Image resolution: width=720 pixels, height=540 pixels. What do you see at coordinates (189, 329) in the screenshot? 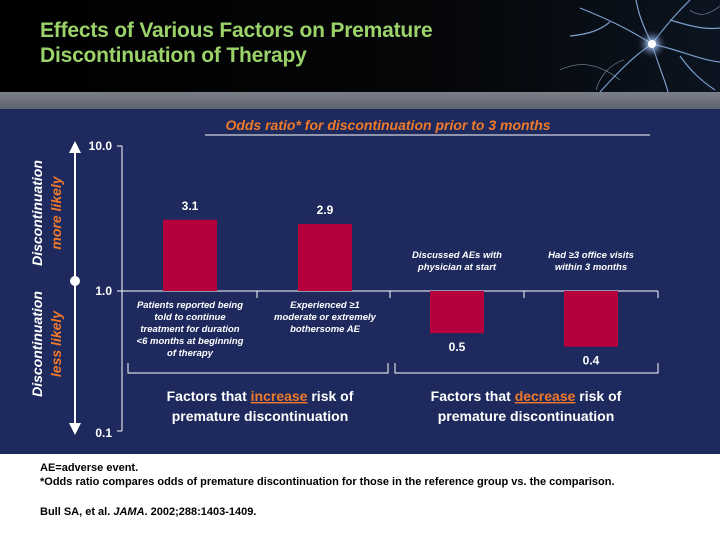
I see `category-label-line: treatment for duration` at bounding box center [189, 329].